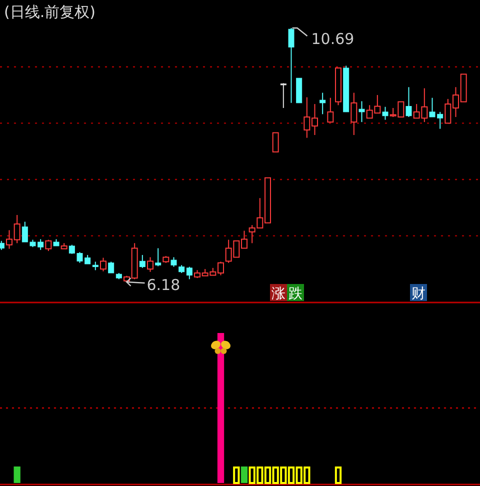  What do you see at coordinates (332, 39) in the screenshot?
I see `annotation: 10.69` at bounding box center [332, 39].